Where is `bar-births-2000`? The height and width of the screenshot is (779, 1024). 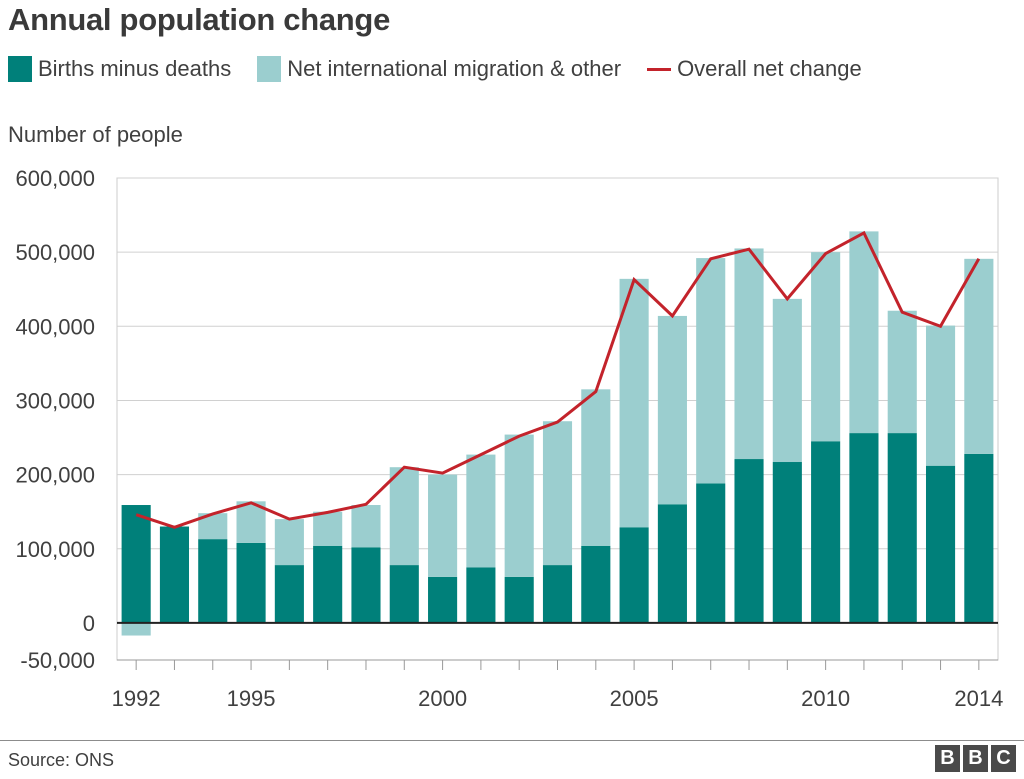 bar-births-2000 is located at coordinates (443, 599).